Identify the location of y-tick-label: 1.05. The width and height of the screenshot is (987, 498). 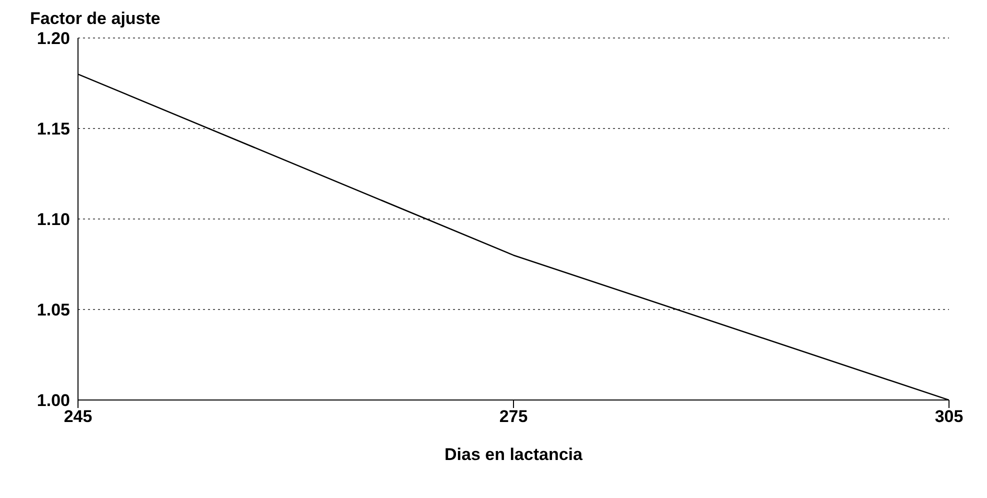
(53, 310).